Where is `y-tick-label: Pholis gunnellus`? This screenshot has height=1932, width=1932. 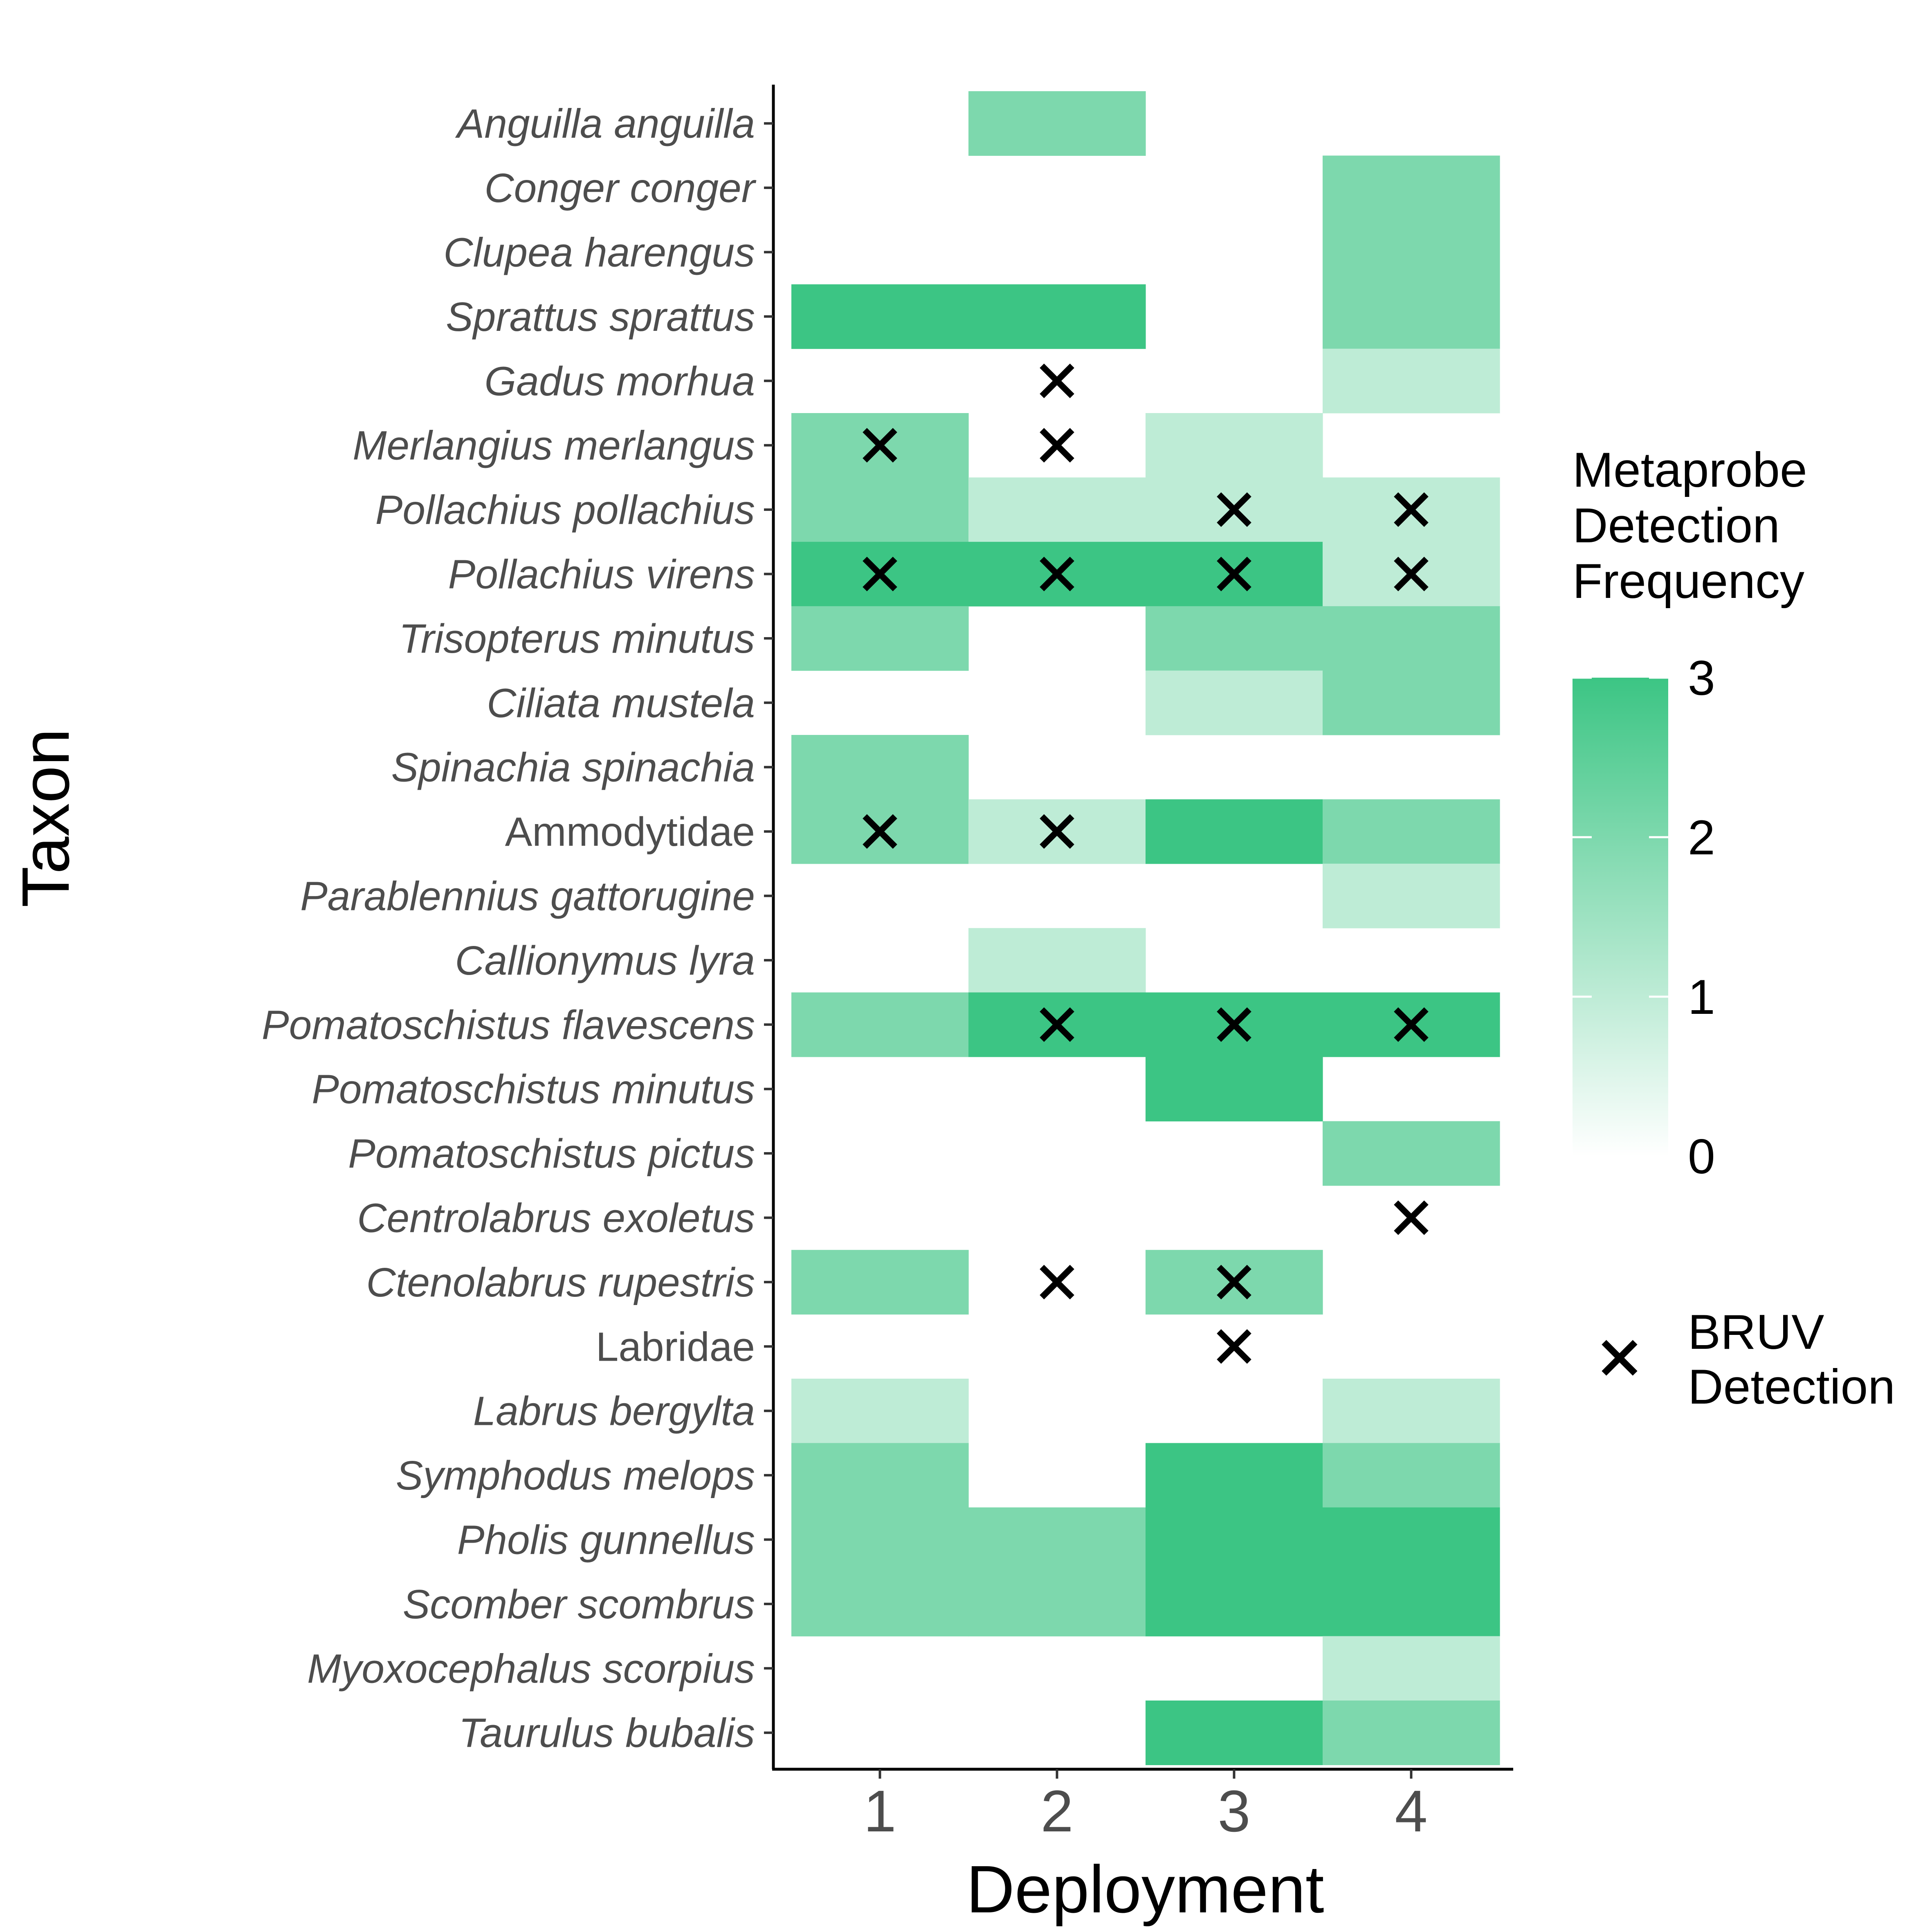
y-tick-label: Pholis gunnellus is located at coordinates (606, 1540).